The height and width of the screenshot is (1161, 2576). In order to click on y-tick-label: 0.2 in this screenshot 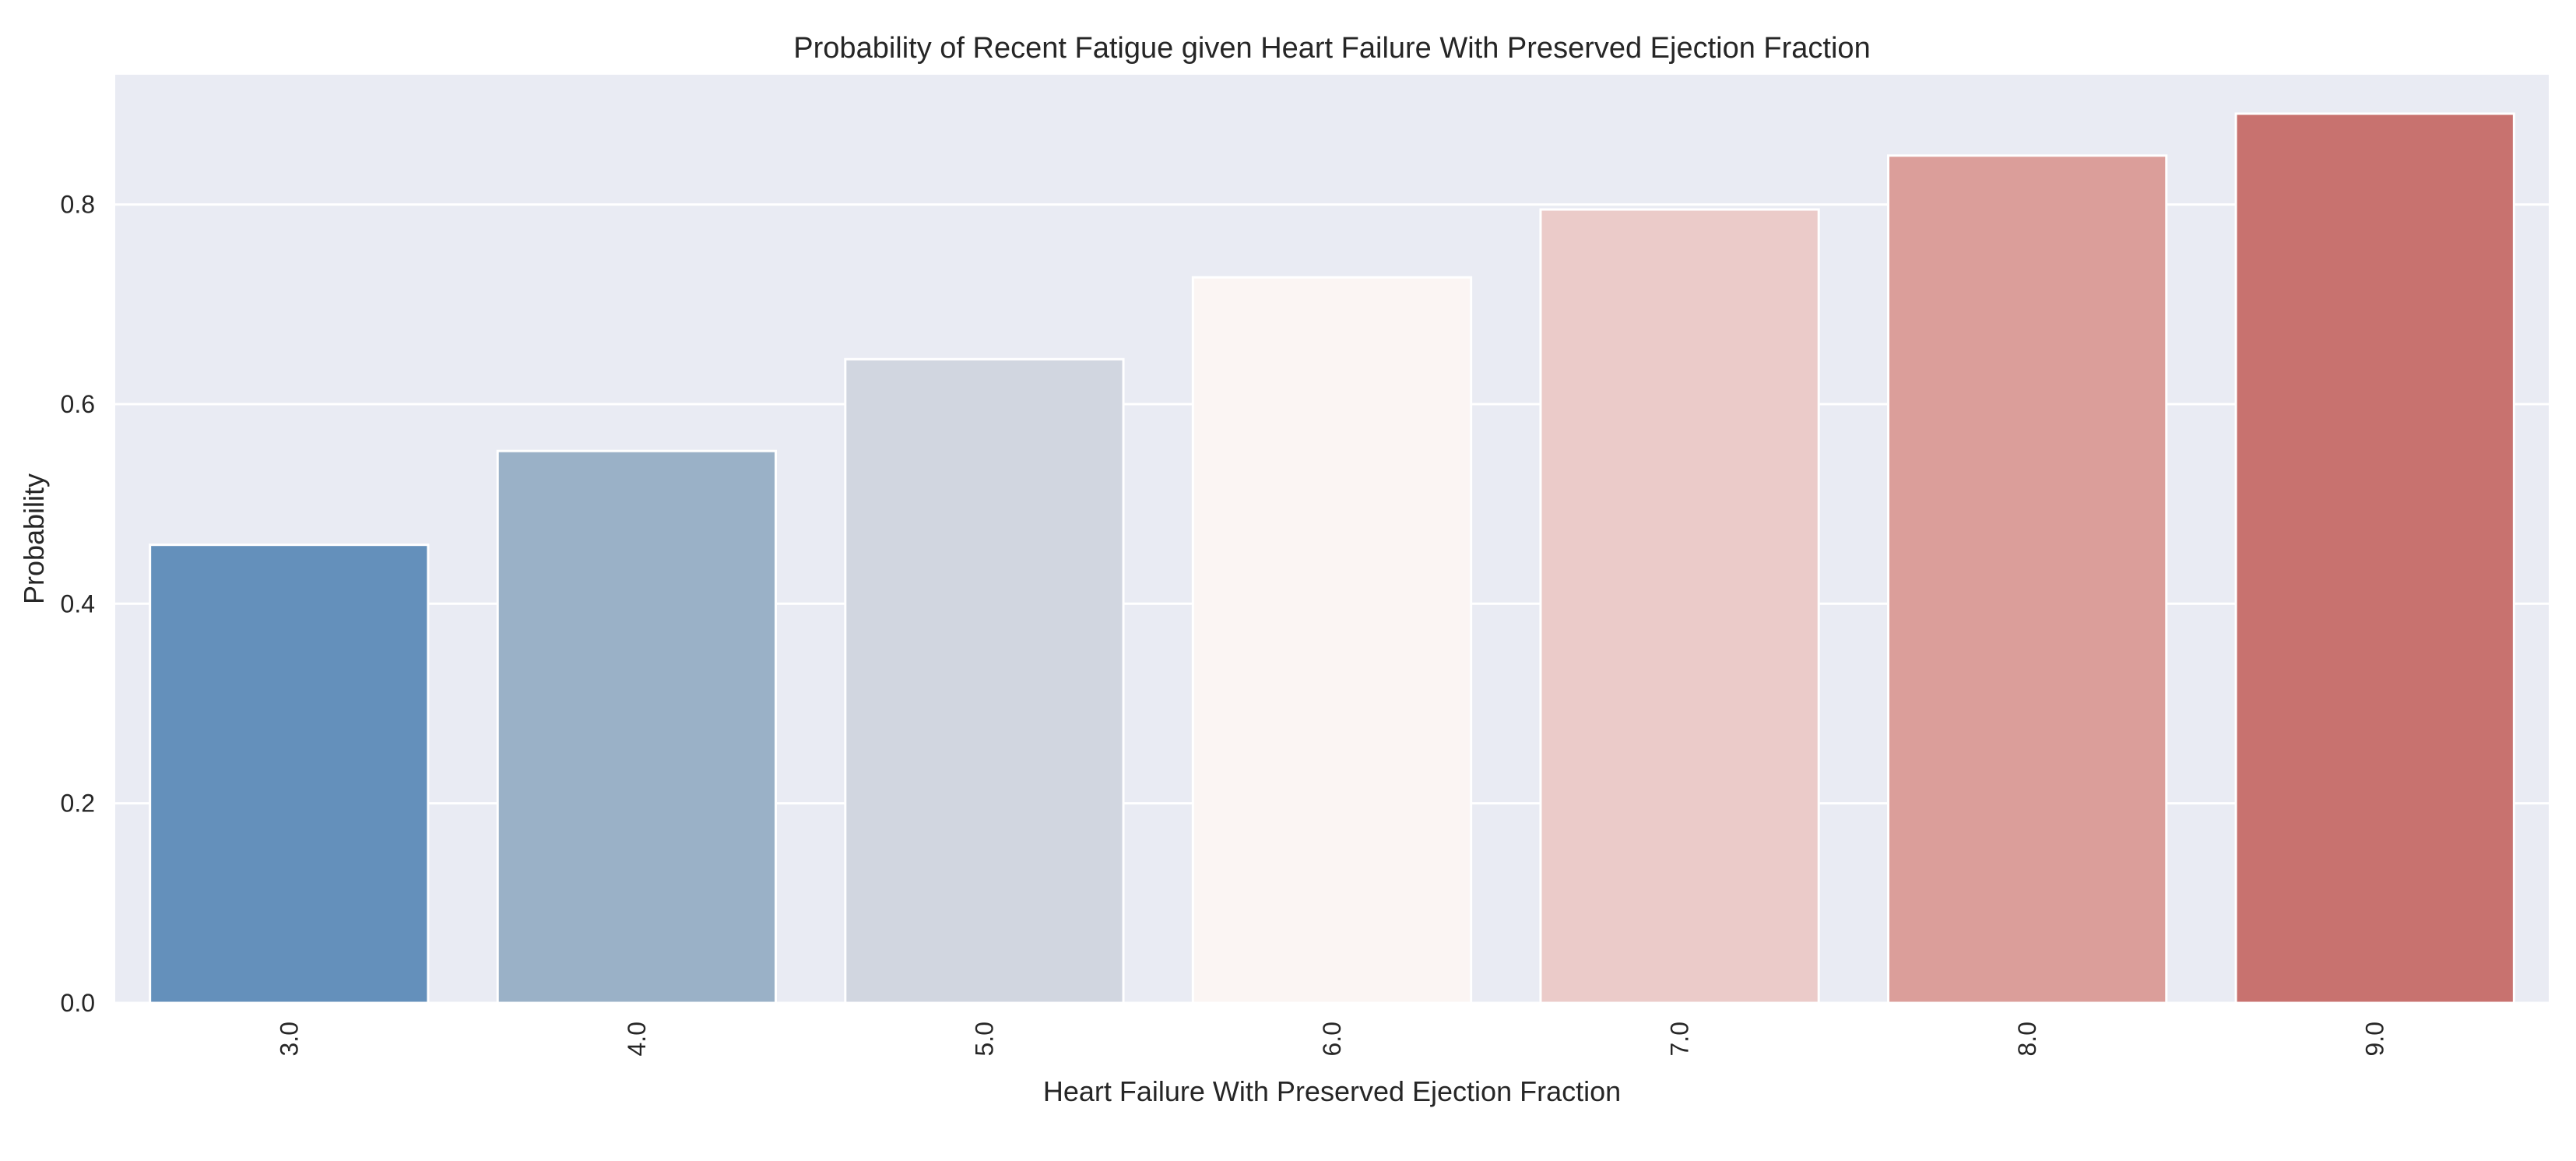, I will do `click(78, 804)`.